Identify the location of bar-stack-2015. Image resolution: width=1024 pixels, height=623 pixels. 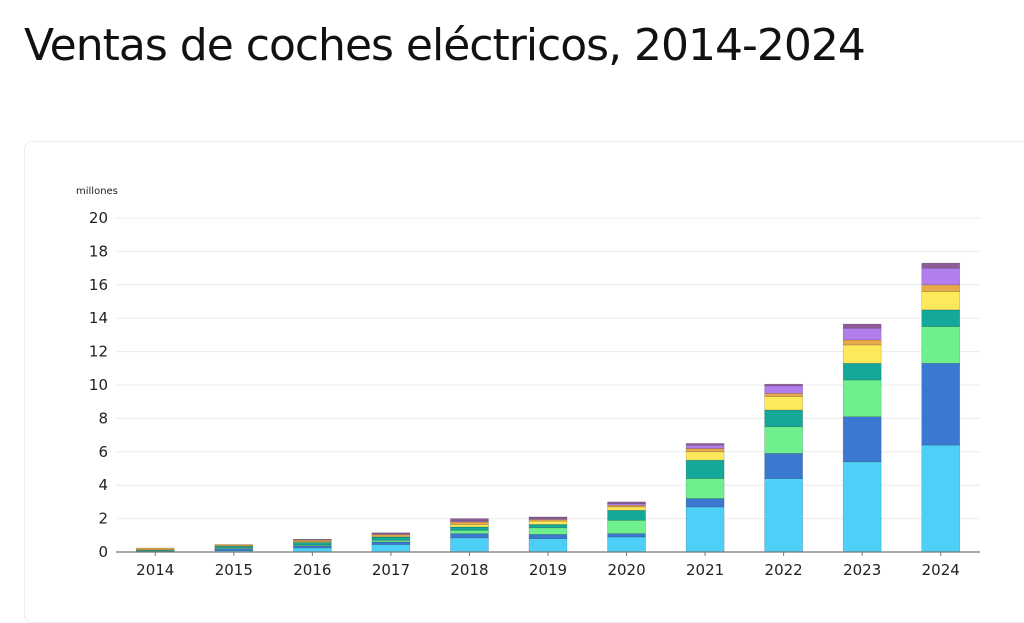
(234, 548).